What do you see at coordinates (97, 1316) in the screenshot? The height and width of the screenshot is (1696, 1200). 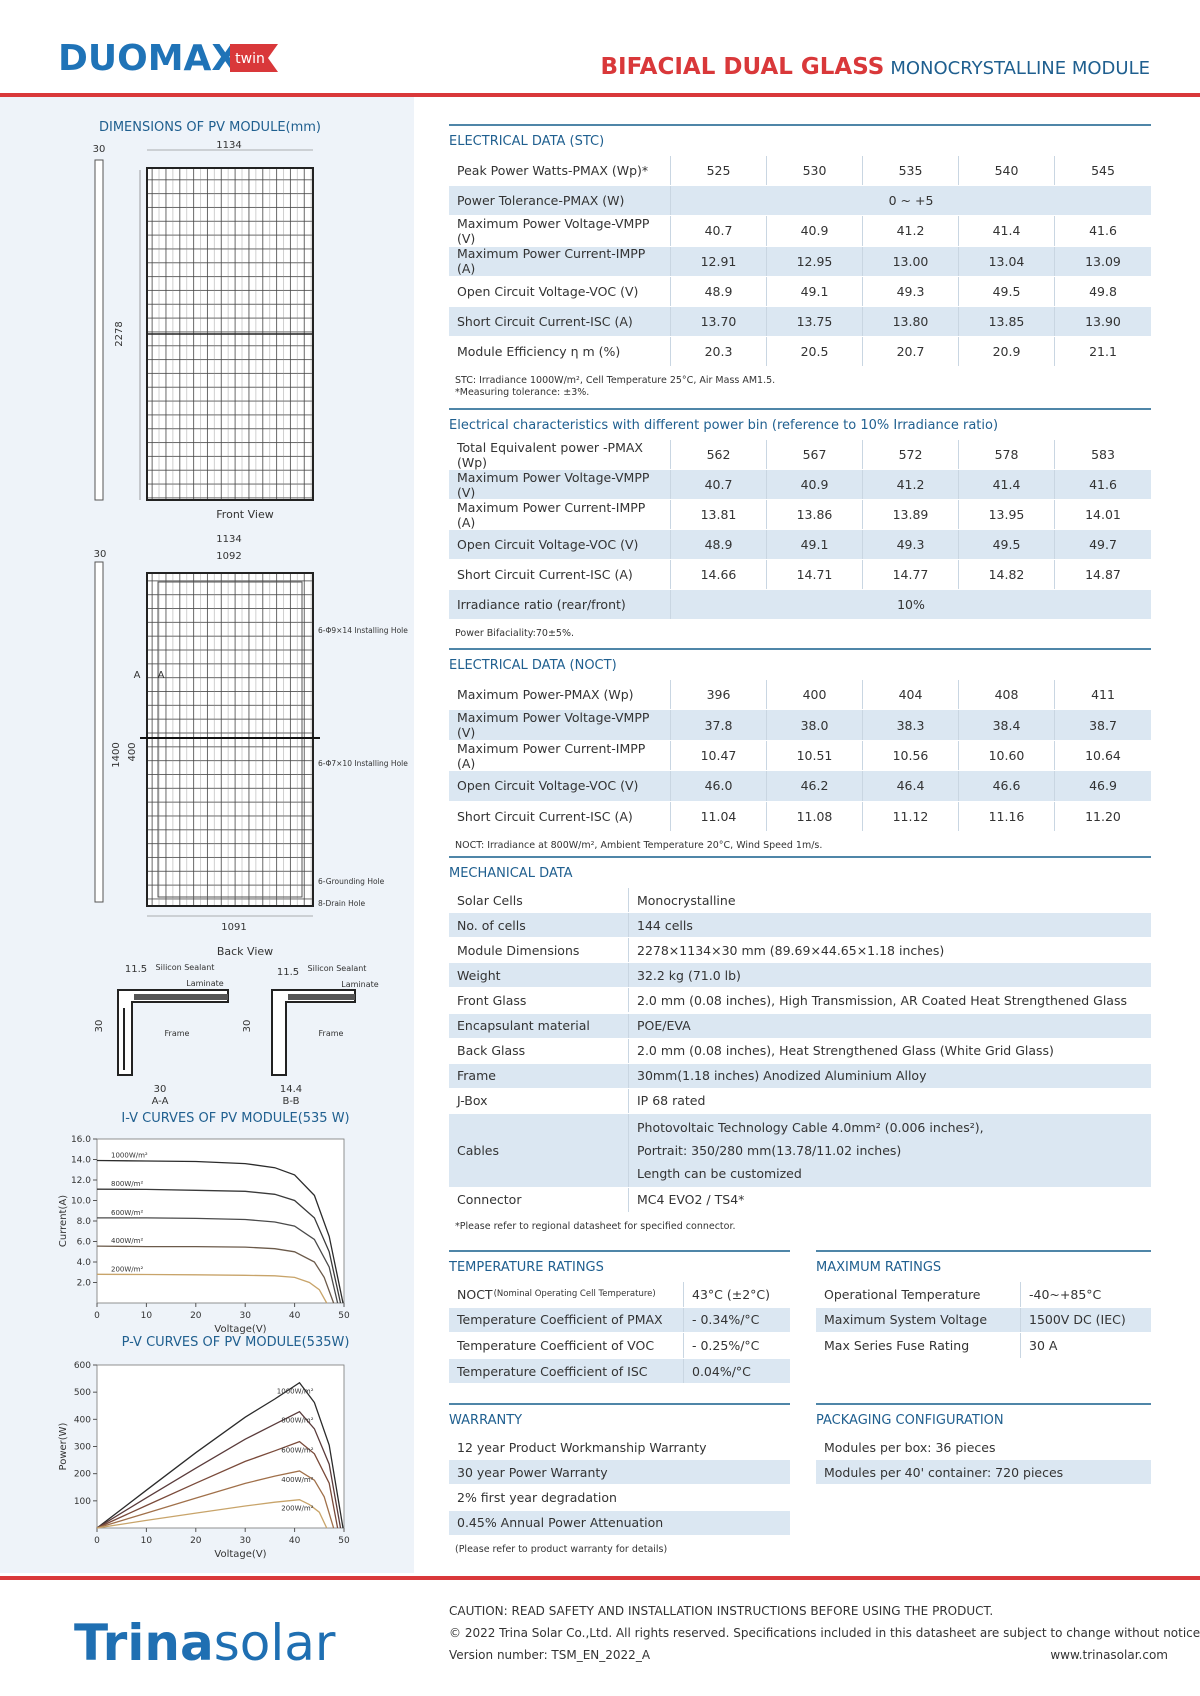 I see `x-tick-label: 0` at bounding box center [97, 1316].